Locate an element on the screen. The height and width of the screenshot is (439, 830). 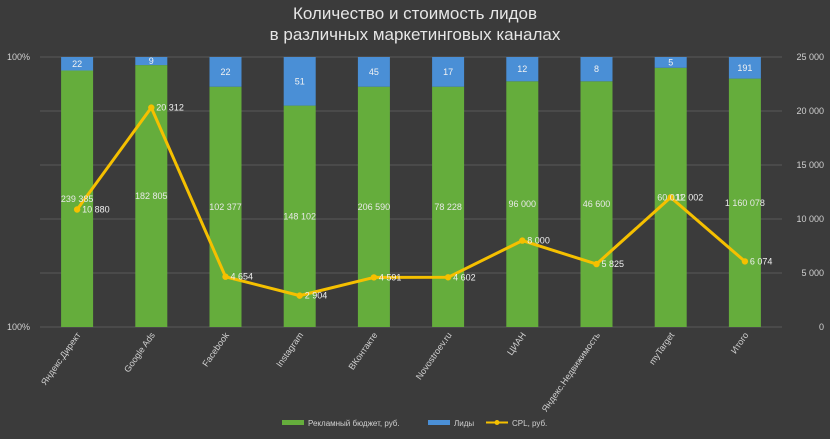
data-label-leads: 8 is located at coordinates (596, 69).